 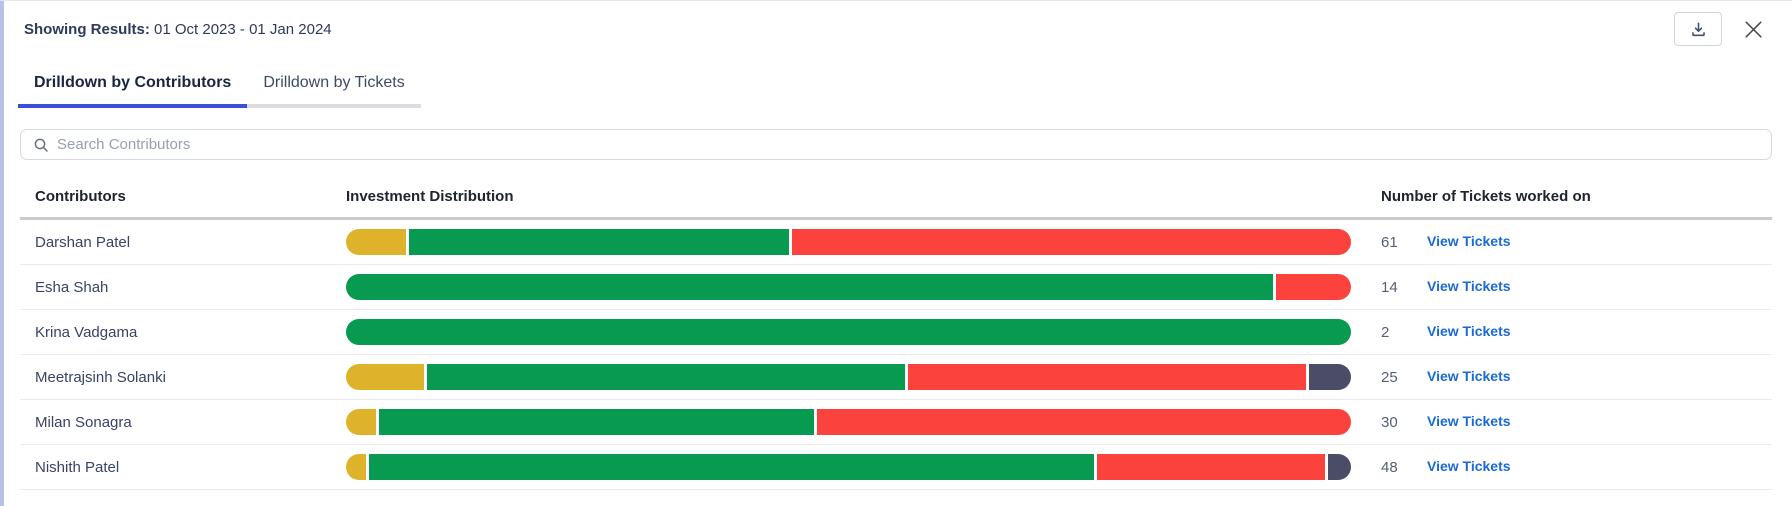 I want to click on column-header-number-of-tickets: Number of Tickets worked on, so click(x=1486, y=196).